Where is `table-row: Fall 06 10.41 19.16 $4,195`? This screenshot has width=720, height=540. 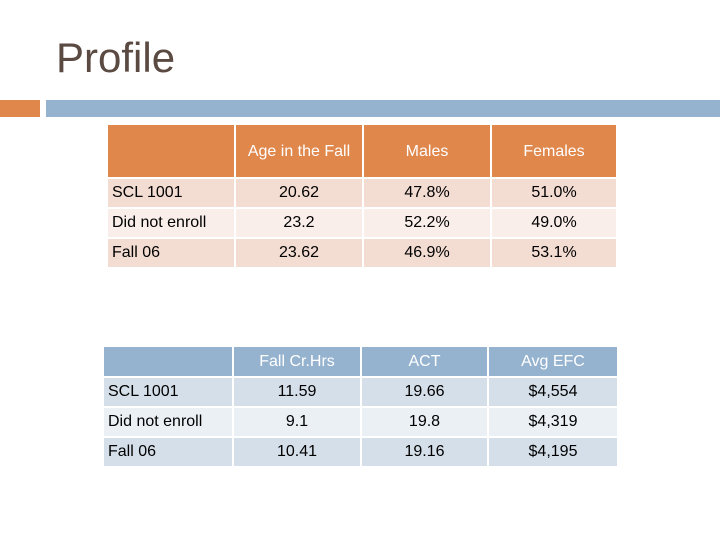
table-row: Fall 06 10.41 19.16 $4,195 is located at coordinates (360, 452).